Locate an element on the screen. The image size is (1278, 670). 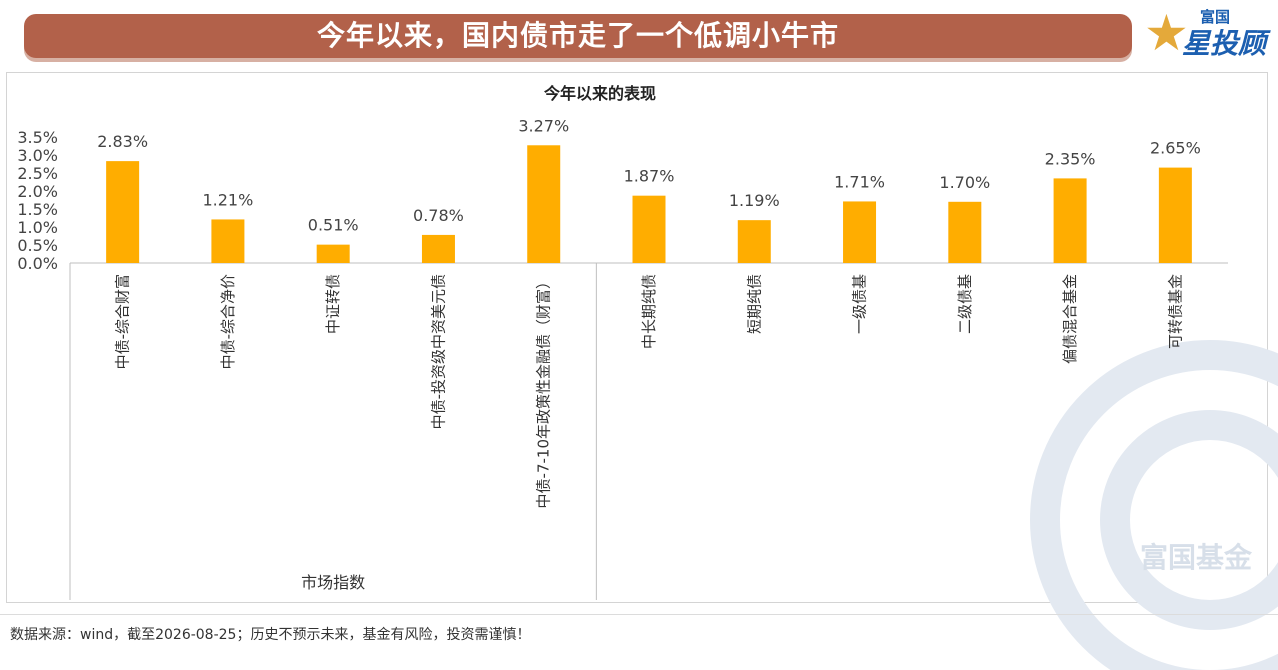
data-label: 1.70% is located at coordinates (964, 182).